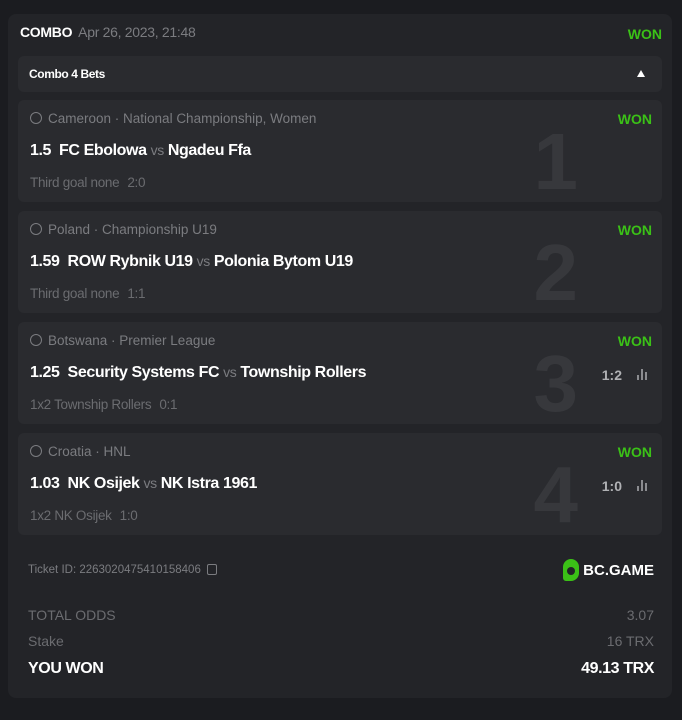 This screenshot has width=682, height=720. Describe the element at coordinates (143, 372) in the screenshot. I see `home-team: Security Systems FC` at that location.